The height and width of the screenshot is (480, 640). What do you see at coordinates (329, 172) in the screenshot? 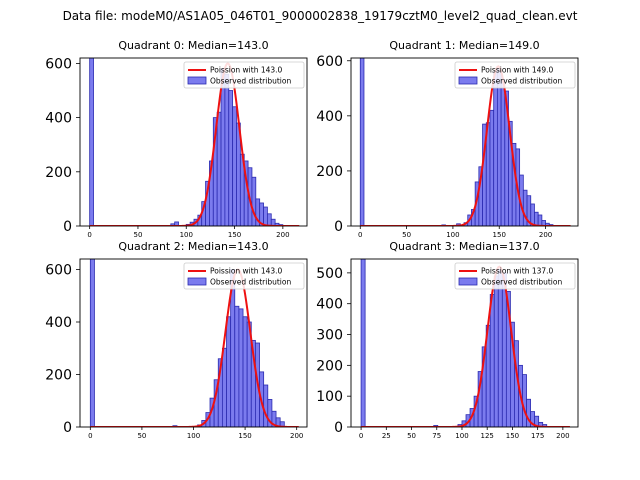
I see `quadrant-1-ytick-label: 200` at bounding box center [329, 172].